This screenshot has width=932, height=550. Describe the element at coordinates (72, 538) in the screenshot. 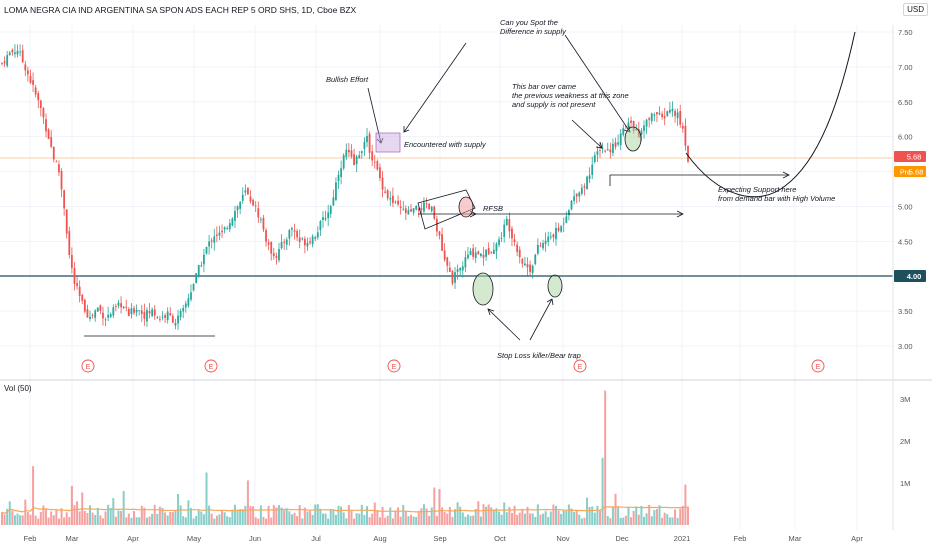

I see `time-tick-label: Mar` at that location.